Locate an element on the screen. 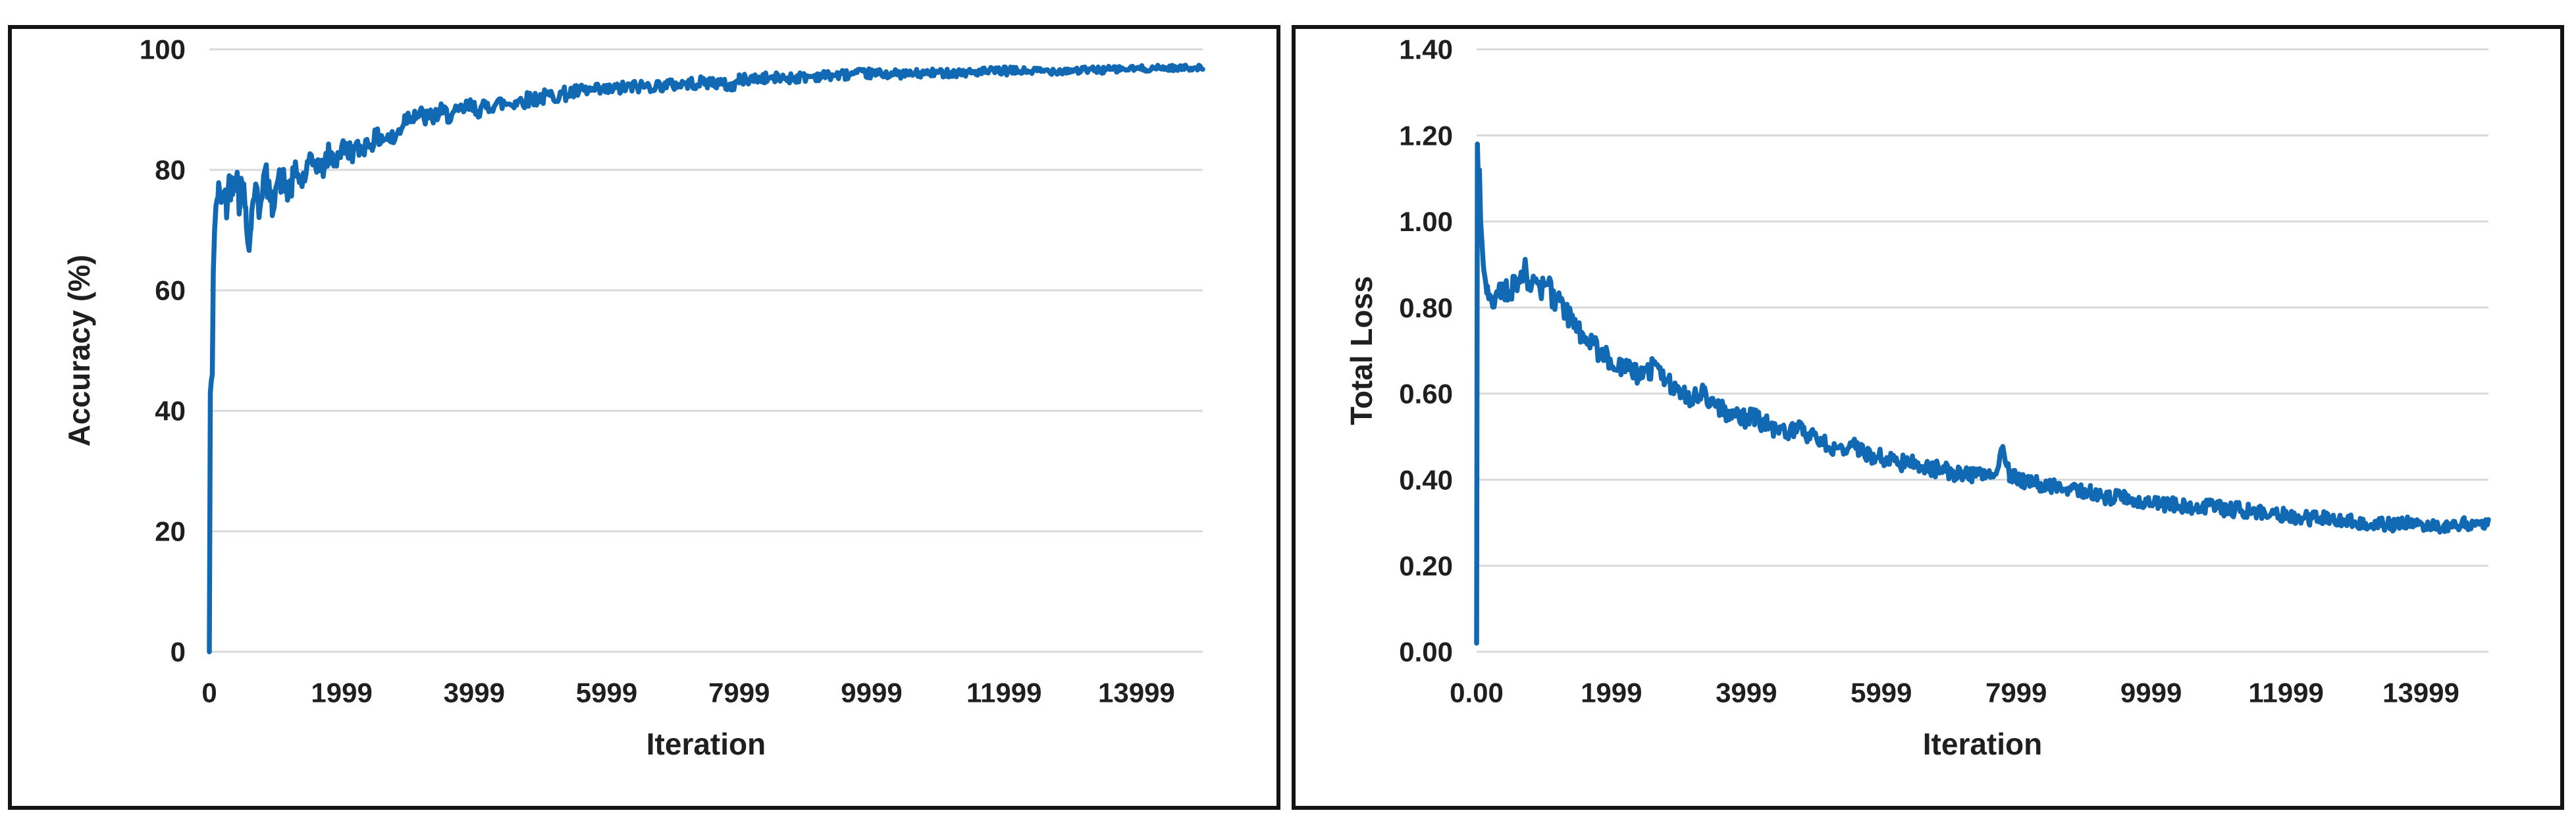  y-tick-label: 0.40 is located at coordinates (1426, 479).